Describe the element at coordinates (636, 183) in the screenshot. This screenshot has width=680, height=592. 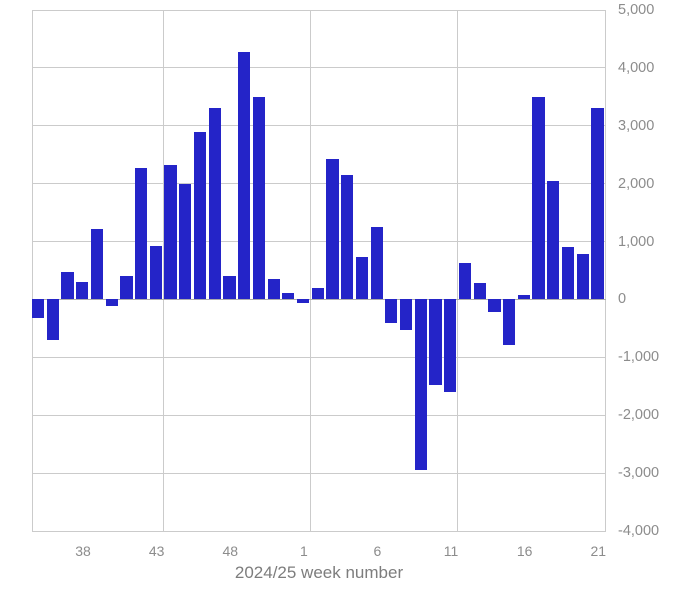
I see `y-axis-tick-label: 2,000` at that location.